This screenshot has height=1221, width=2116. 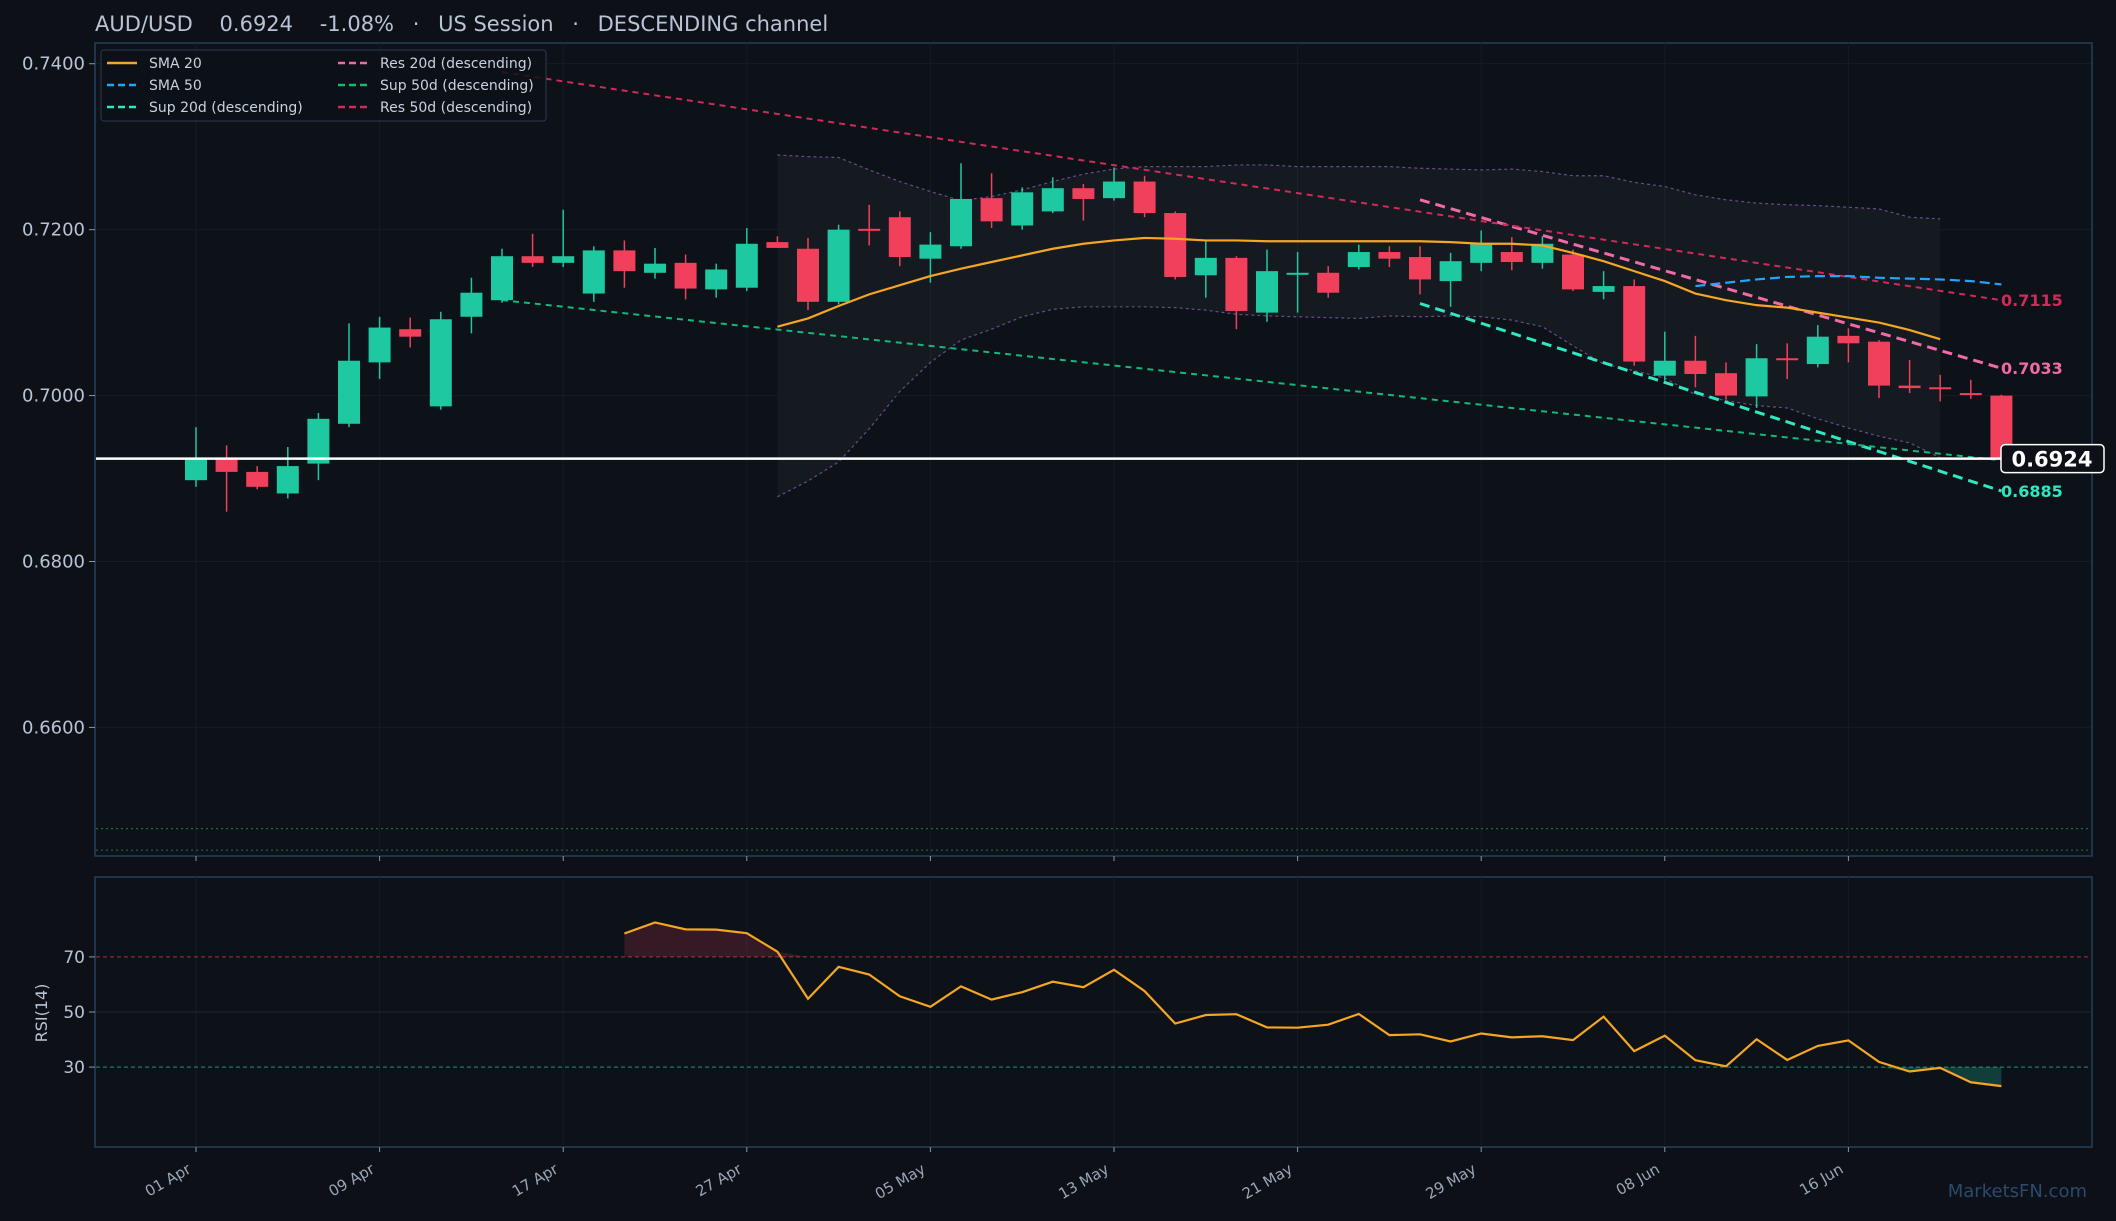 I want to click on watermark: MarketsFN.com, so click(x=2017, y=1191).